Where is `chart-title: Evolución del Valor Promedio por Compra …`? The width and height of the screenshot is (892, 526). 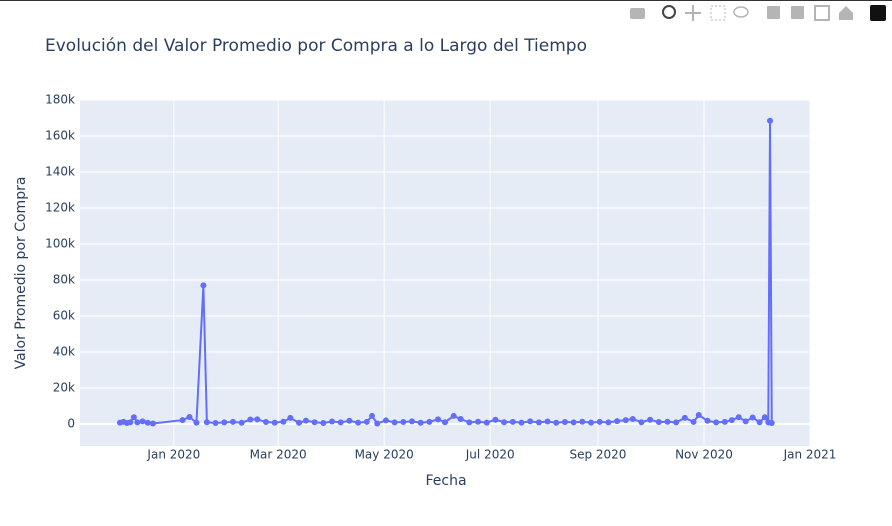 chart-title: Evolución del Valor Promedio por Compra … is located at coordinates (316, 46).